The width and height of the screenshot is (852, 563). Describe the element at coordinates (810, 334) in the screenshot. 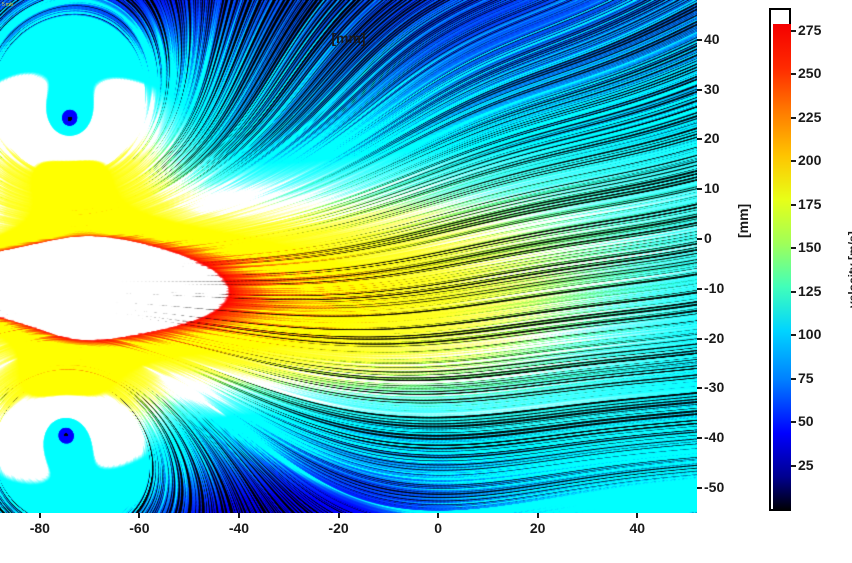

I see `colorbar-tick-label: 100` at that location.